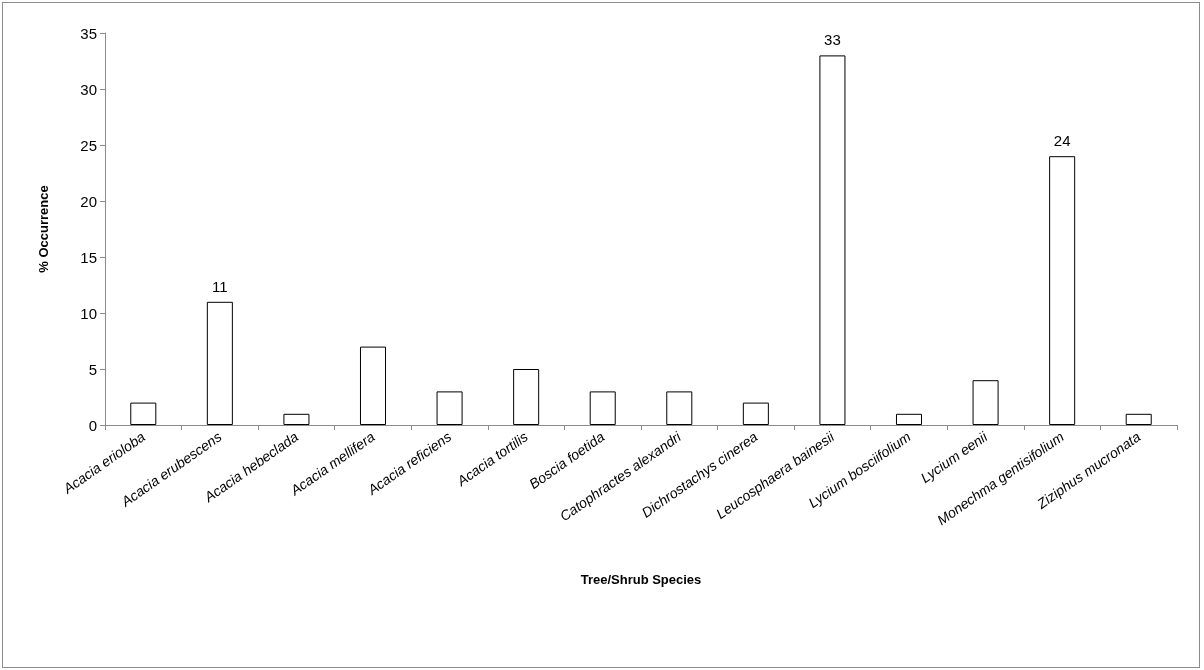 This screenshot has width=1204, height=670. What do you see at coordinates (88, 257) in the screenshot?
I see `y-tick-label: 15` at bounding box center [88, 257].